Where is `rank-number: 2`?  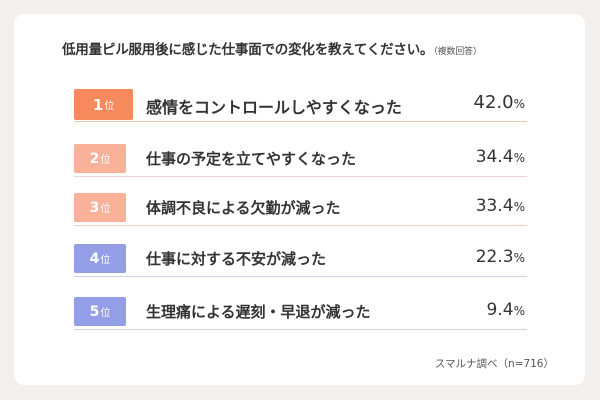 rank-number: 2 is located at coordinates (94, 158).